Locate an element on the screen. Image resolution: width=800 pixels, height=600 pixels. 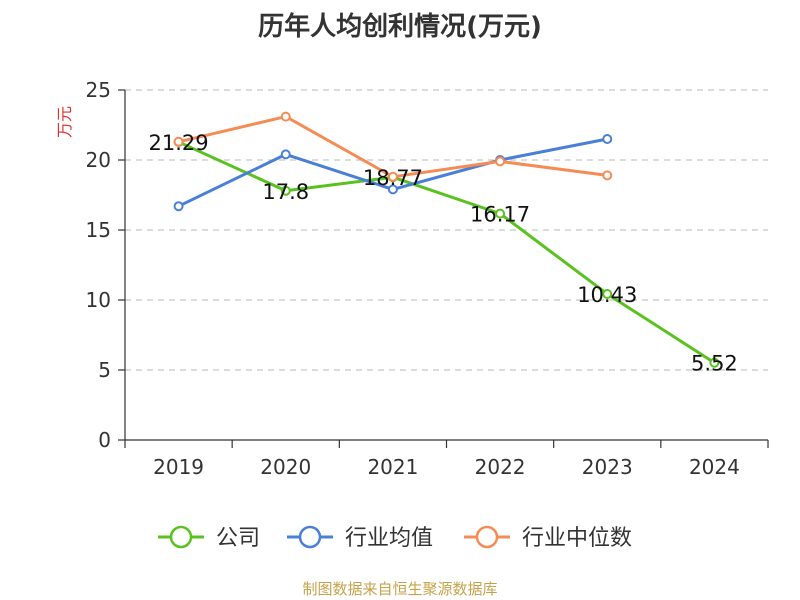
x-tick-label: 2019 is located at coordinates (178, 467).